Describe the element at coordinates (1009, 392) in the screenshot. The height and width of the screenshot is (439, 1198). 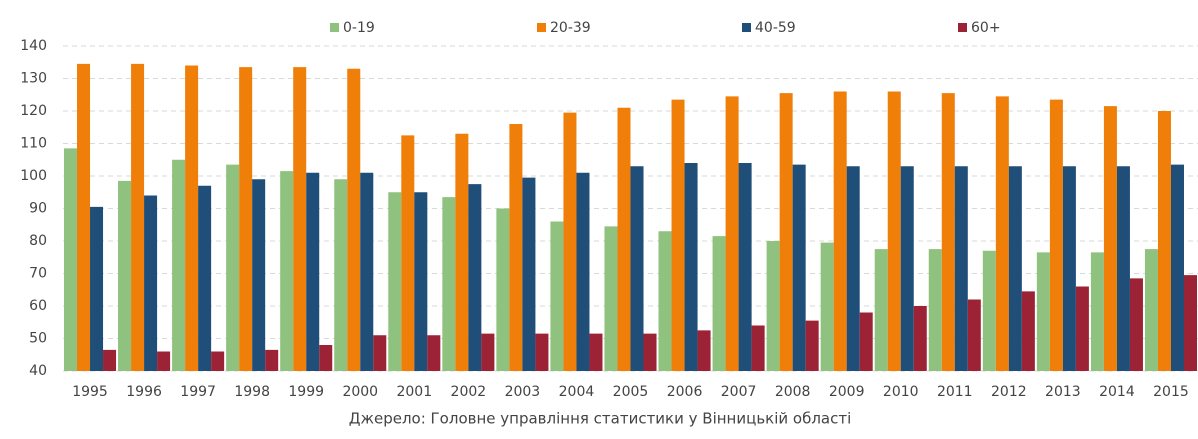
I see `x-tick-label: 2012` at that location.